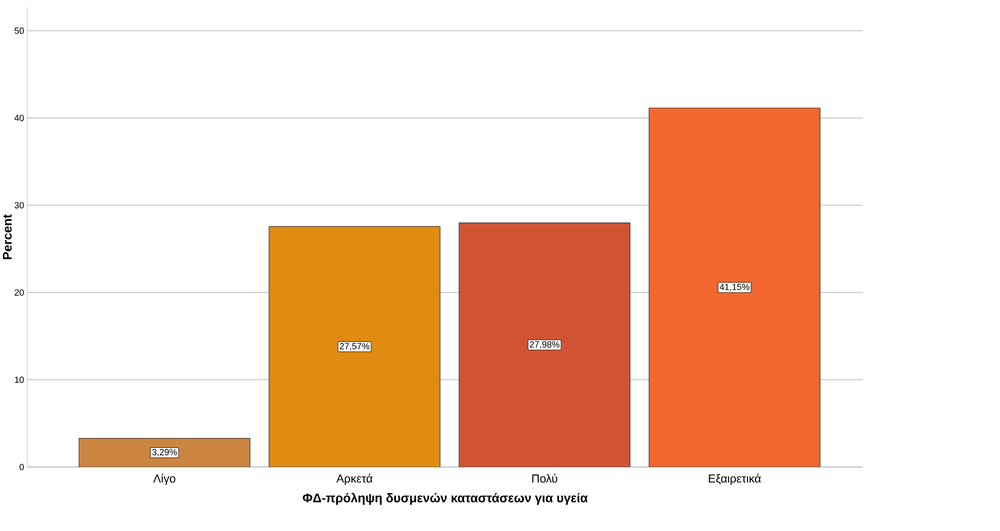 This screenshot has width=1000, height=531. I want to click on data-label: 3,29%, so click(164, 453).